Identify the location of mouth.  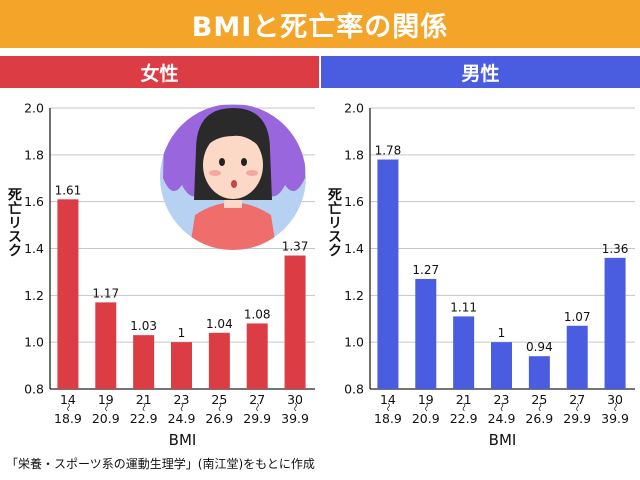
(234, 184).